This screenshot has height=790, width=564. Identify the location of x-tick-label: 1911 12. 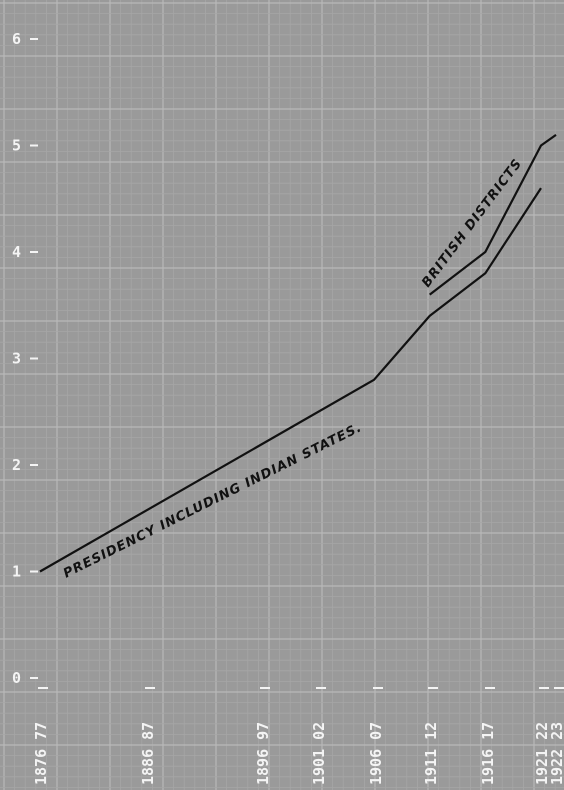
(431, 753).